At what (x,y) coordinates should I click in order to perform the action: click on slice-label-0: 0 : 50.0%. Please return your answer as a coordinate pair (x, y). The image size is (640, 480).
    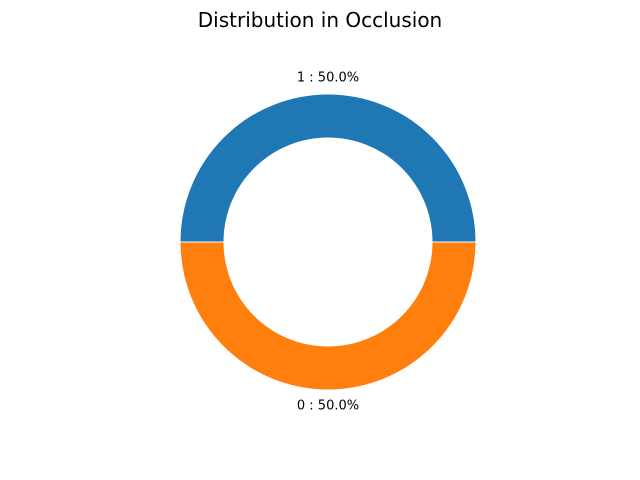
    Looking at the image, I should click on (328, 406).